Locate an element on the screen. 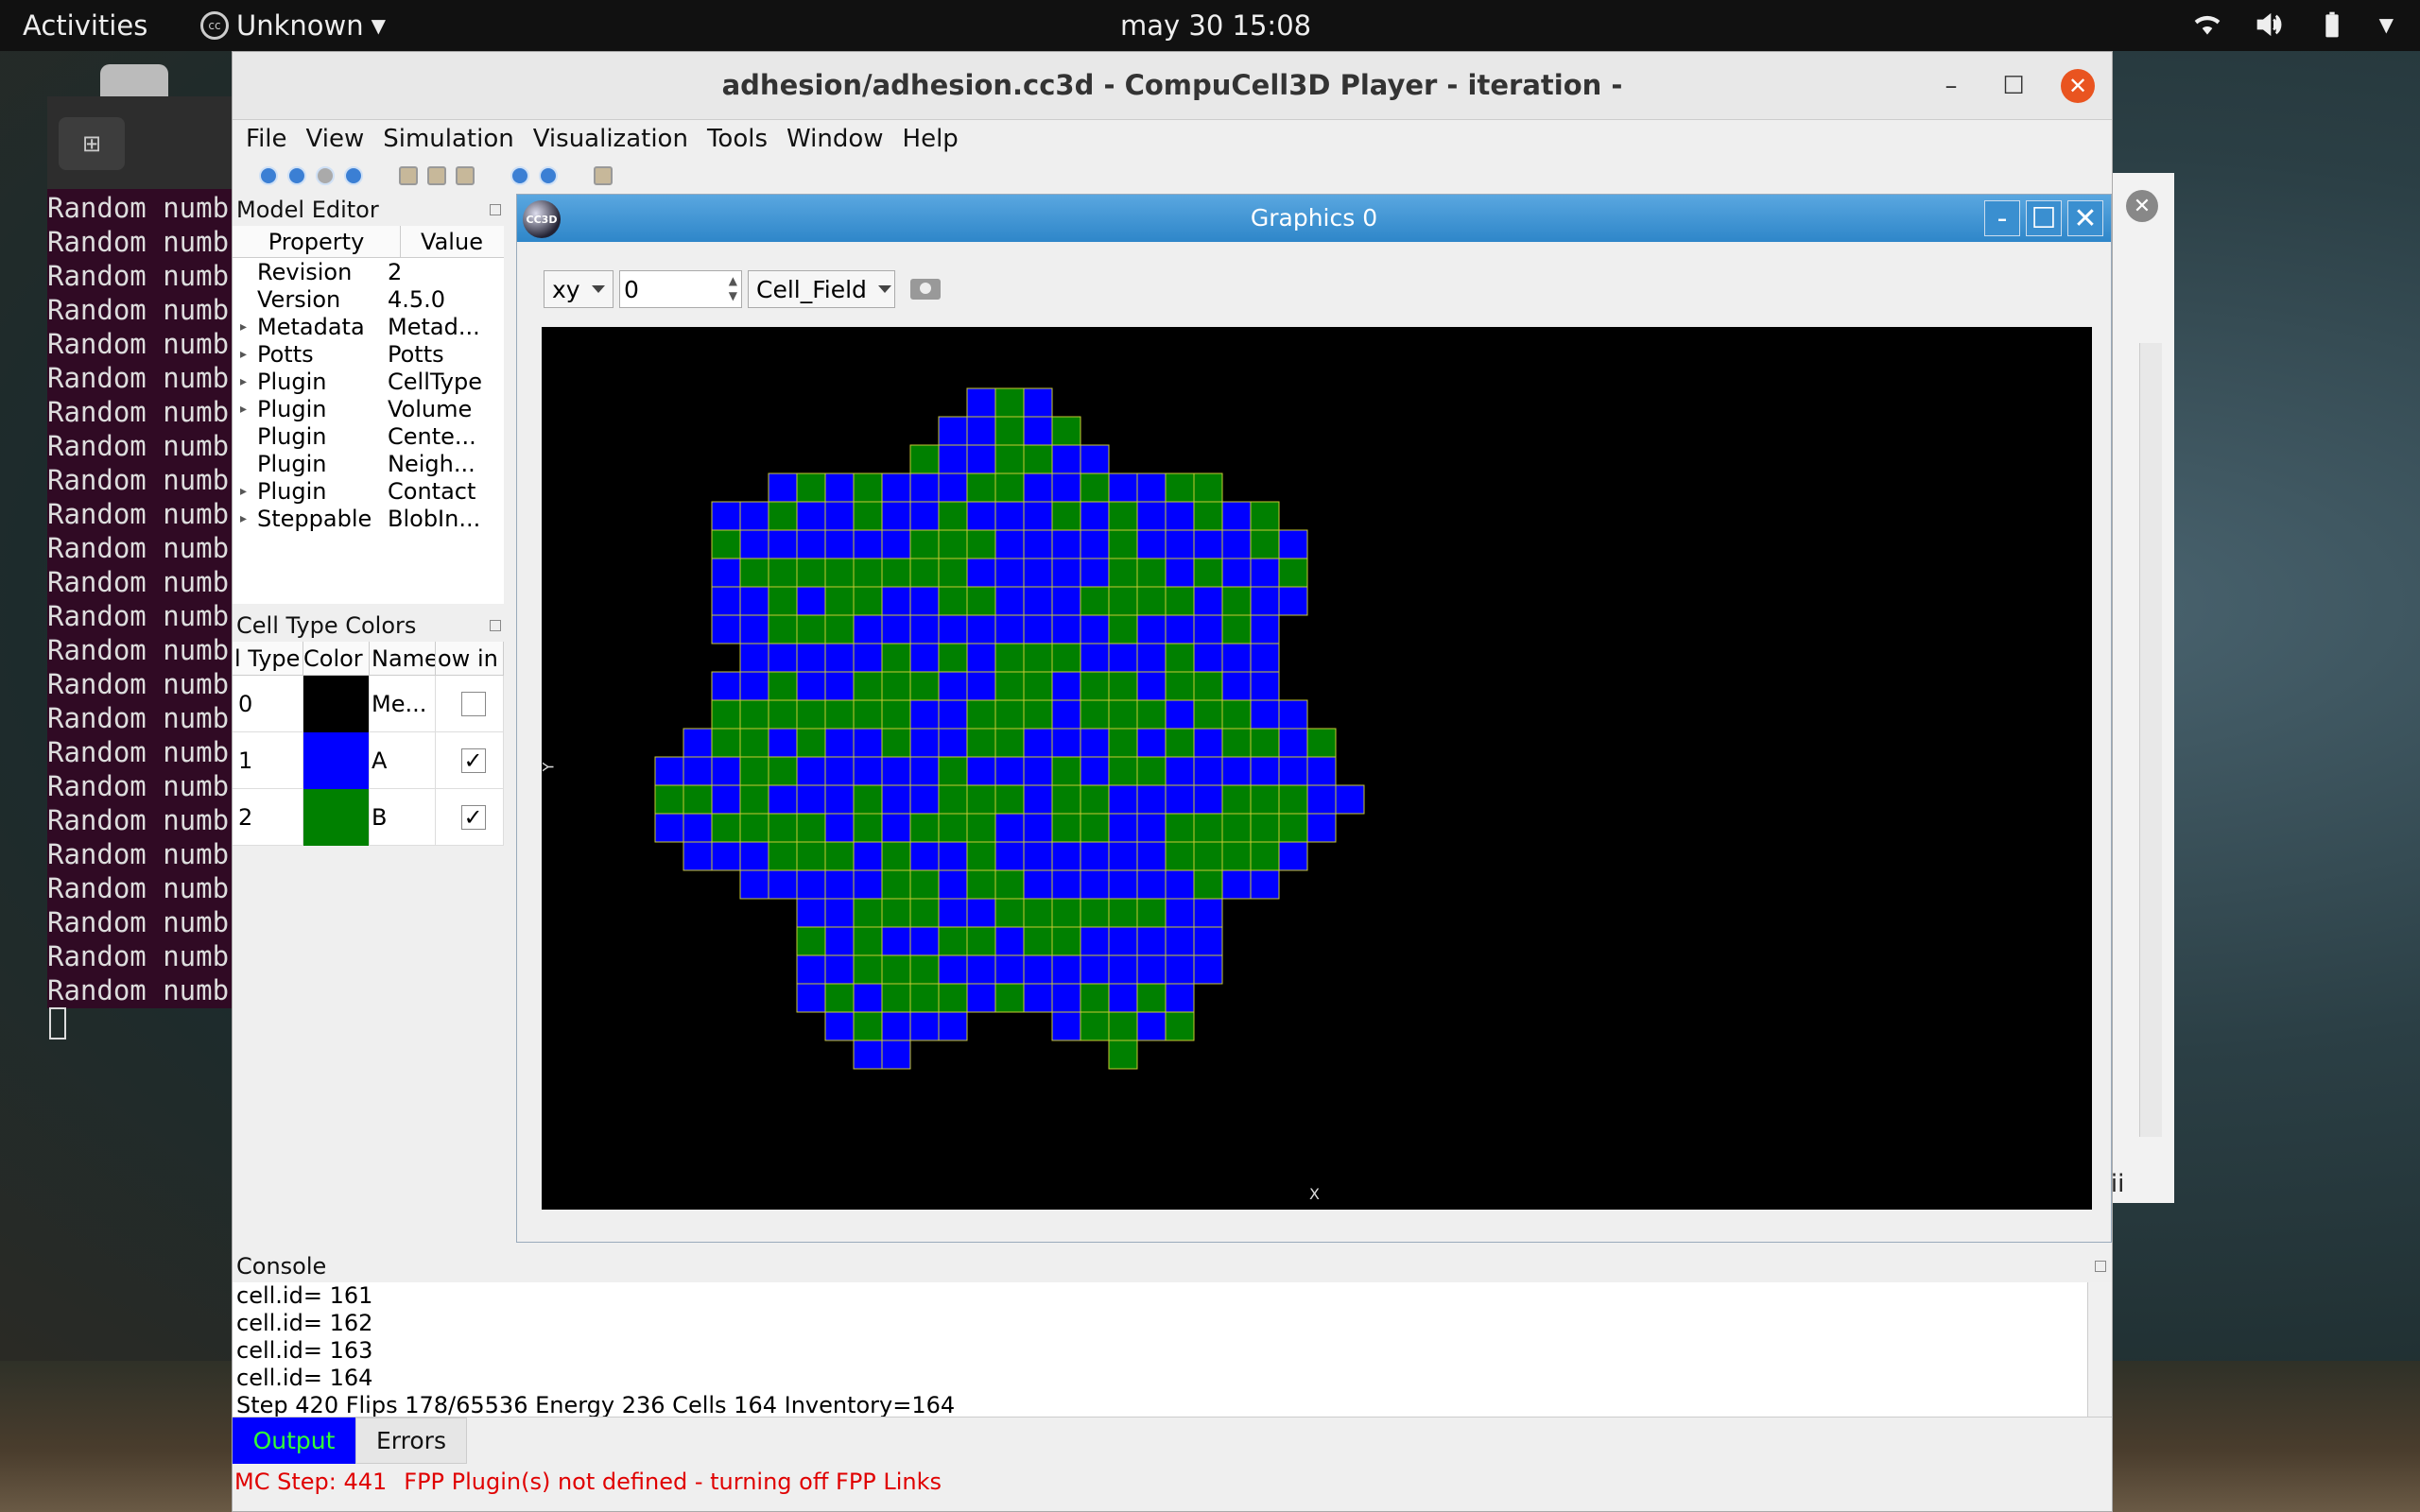 This screenshot has width=2420, height=1512. menu-window: Window is located at coordinates (835, 139).